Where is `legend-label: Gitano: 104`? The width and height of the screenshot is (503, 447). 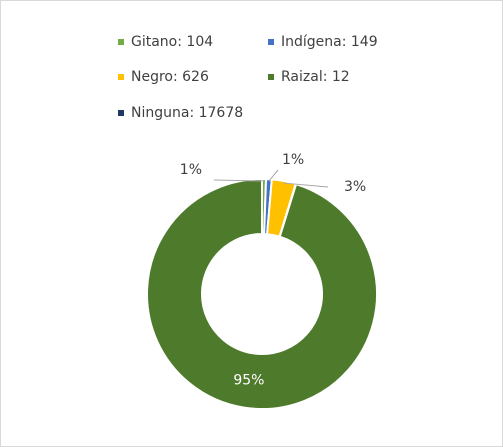 legend-label: Gitano: 104 is located at coordinates (172, 42).